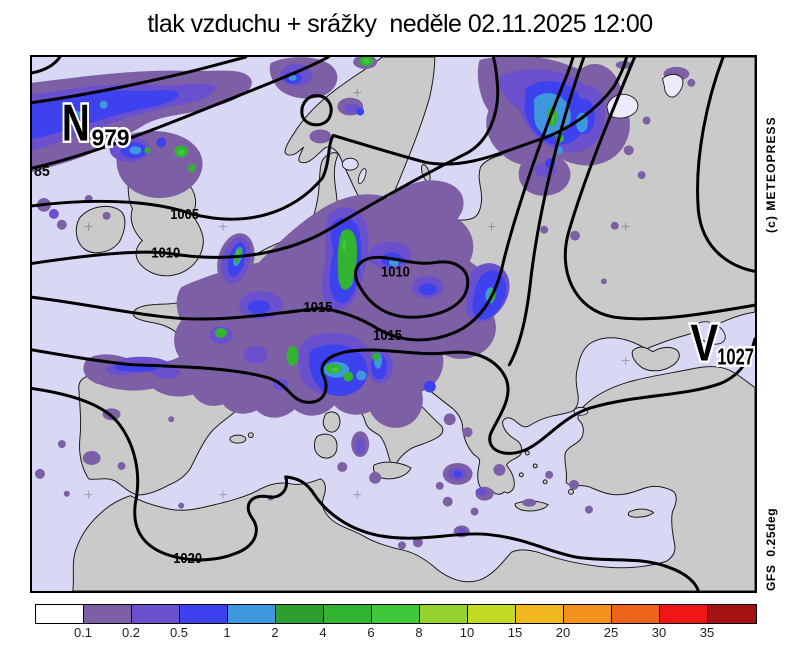 The image size is (800, 650). Describe the element at coordinates (275, 632) in the screenshot. I see `legend-tick-label: 2` at that location.